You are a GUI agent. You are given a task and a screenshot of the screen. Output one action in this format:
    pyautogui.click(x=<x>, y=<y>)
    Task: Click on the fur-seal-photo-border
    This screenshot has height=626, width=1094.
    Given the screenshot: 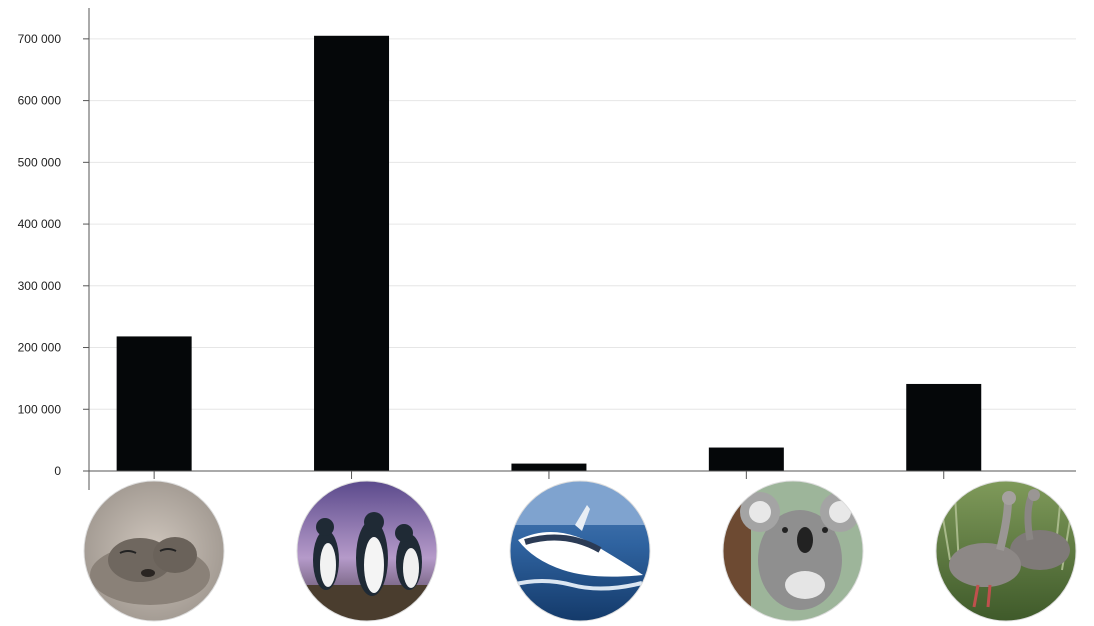 What is the action you would take?
    pyautogui.click(x=154, y=551)
    